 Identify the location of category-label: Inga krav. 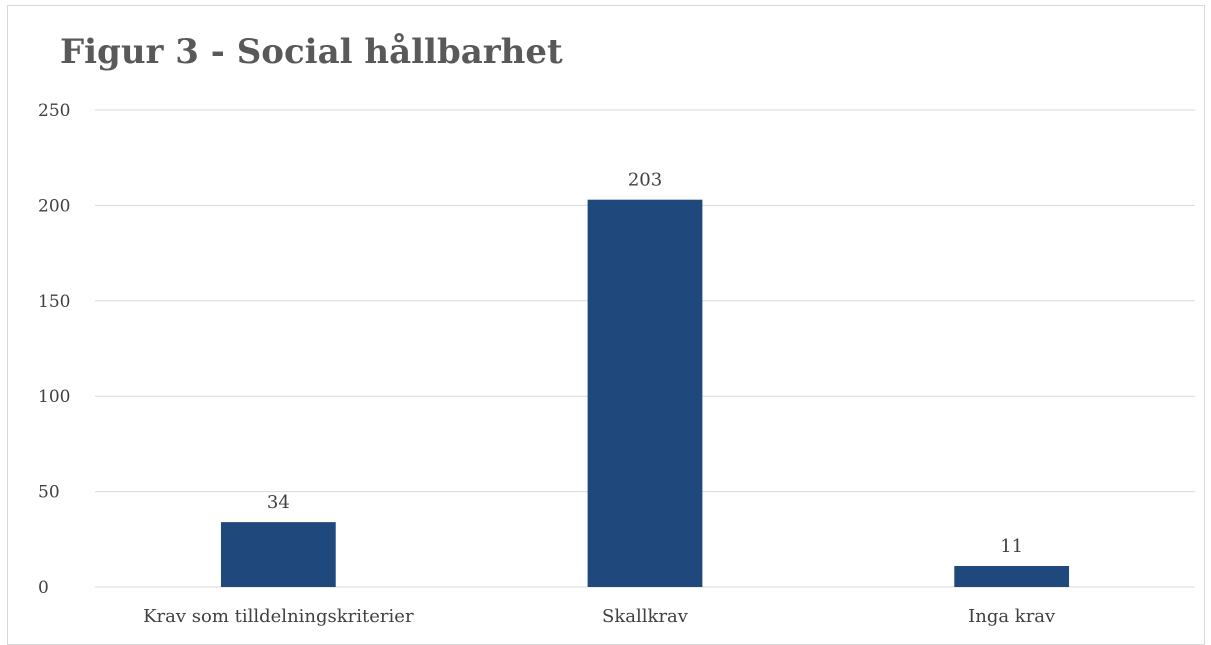
(1012, 616).